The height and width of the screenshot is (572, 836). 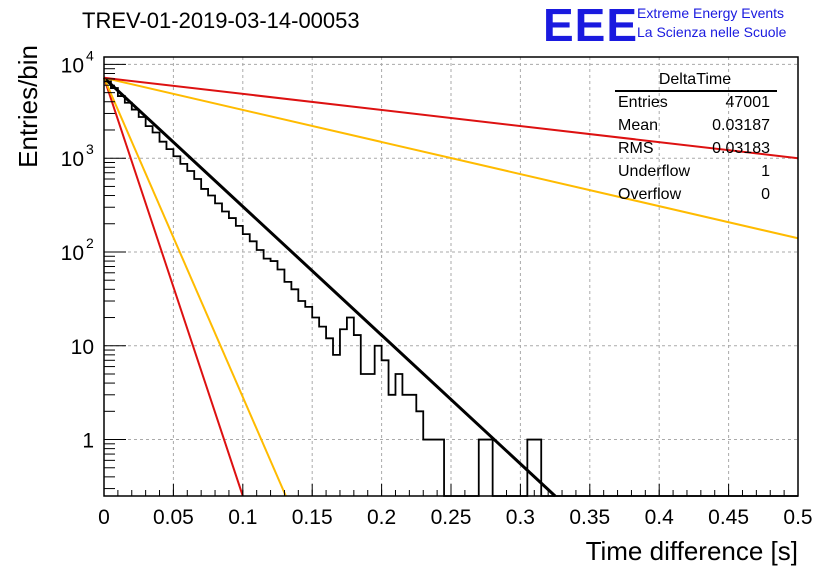 I want to click on stats-value: 0, so click(x=765, y=194).